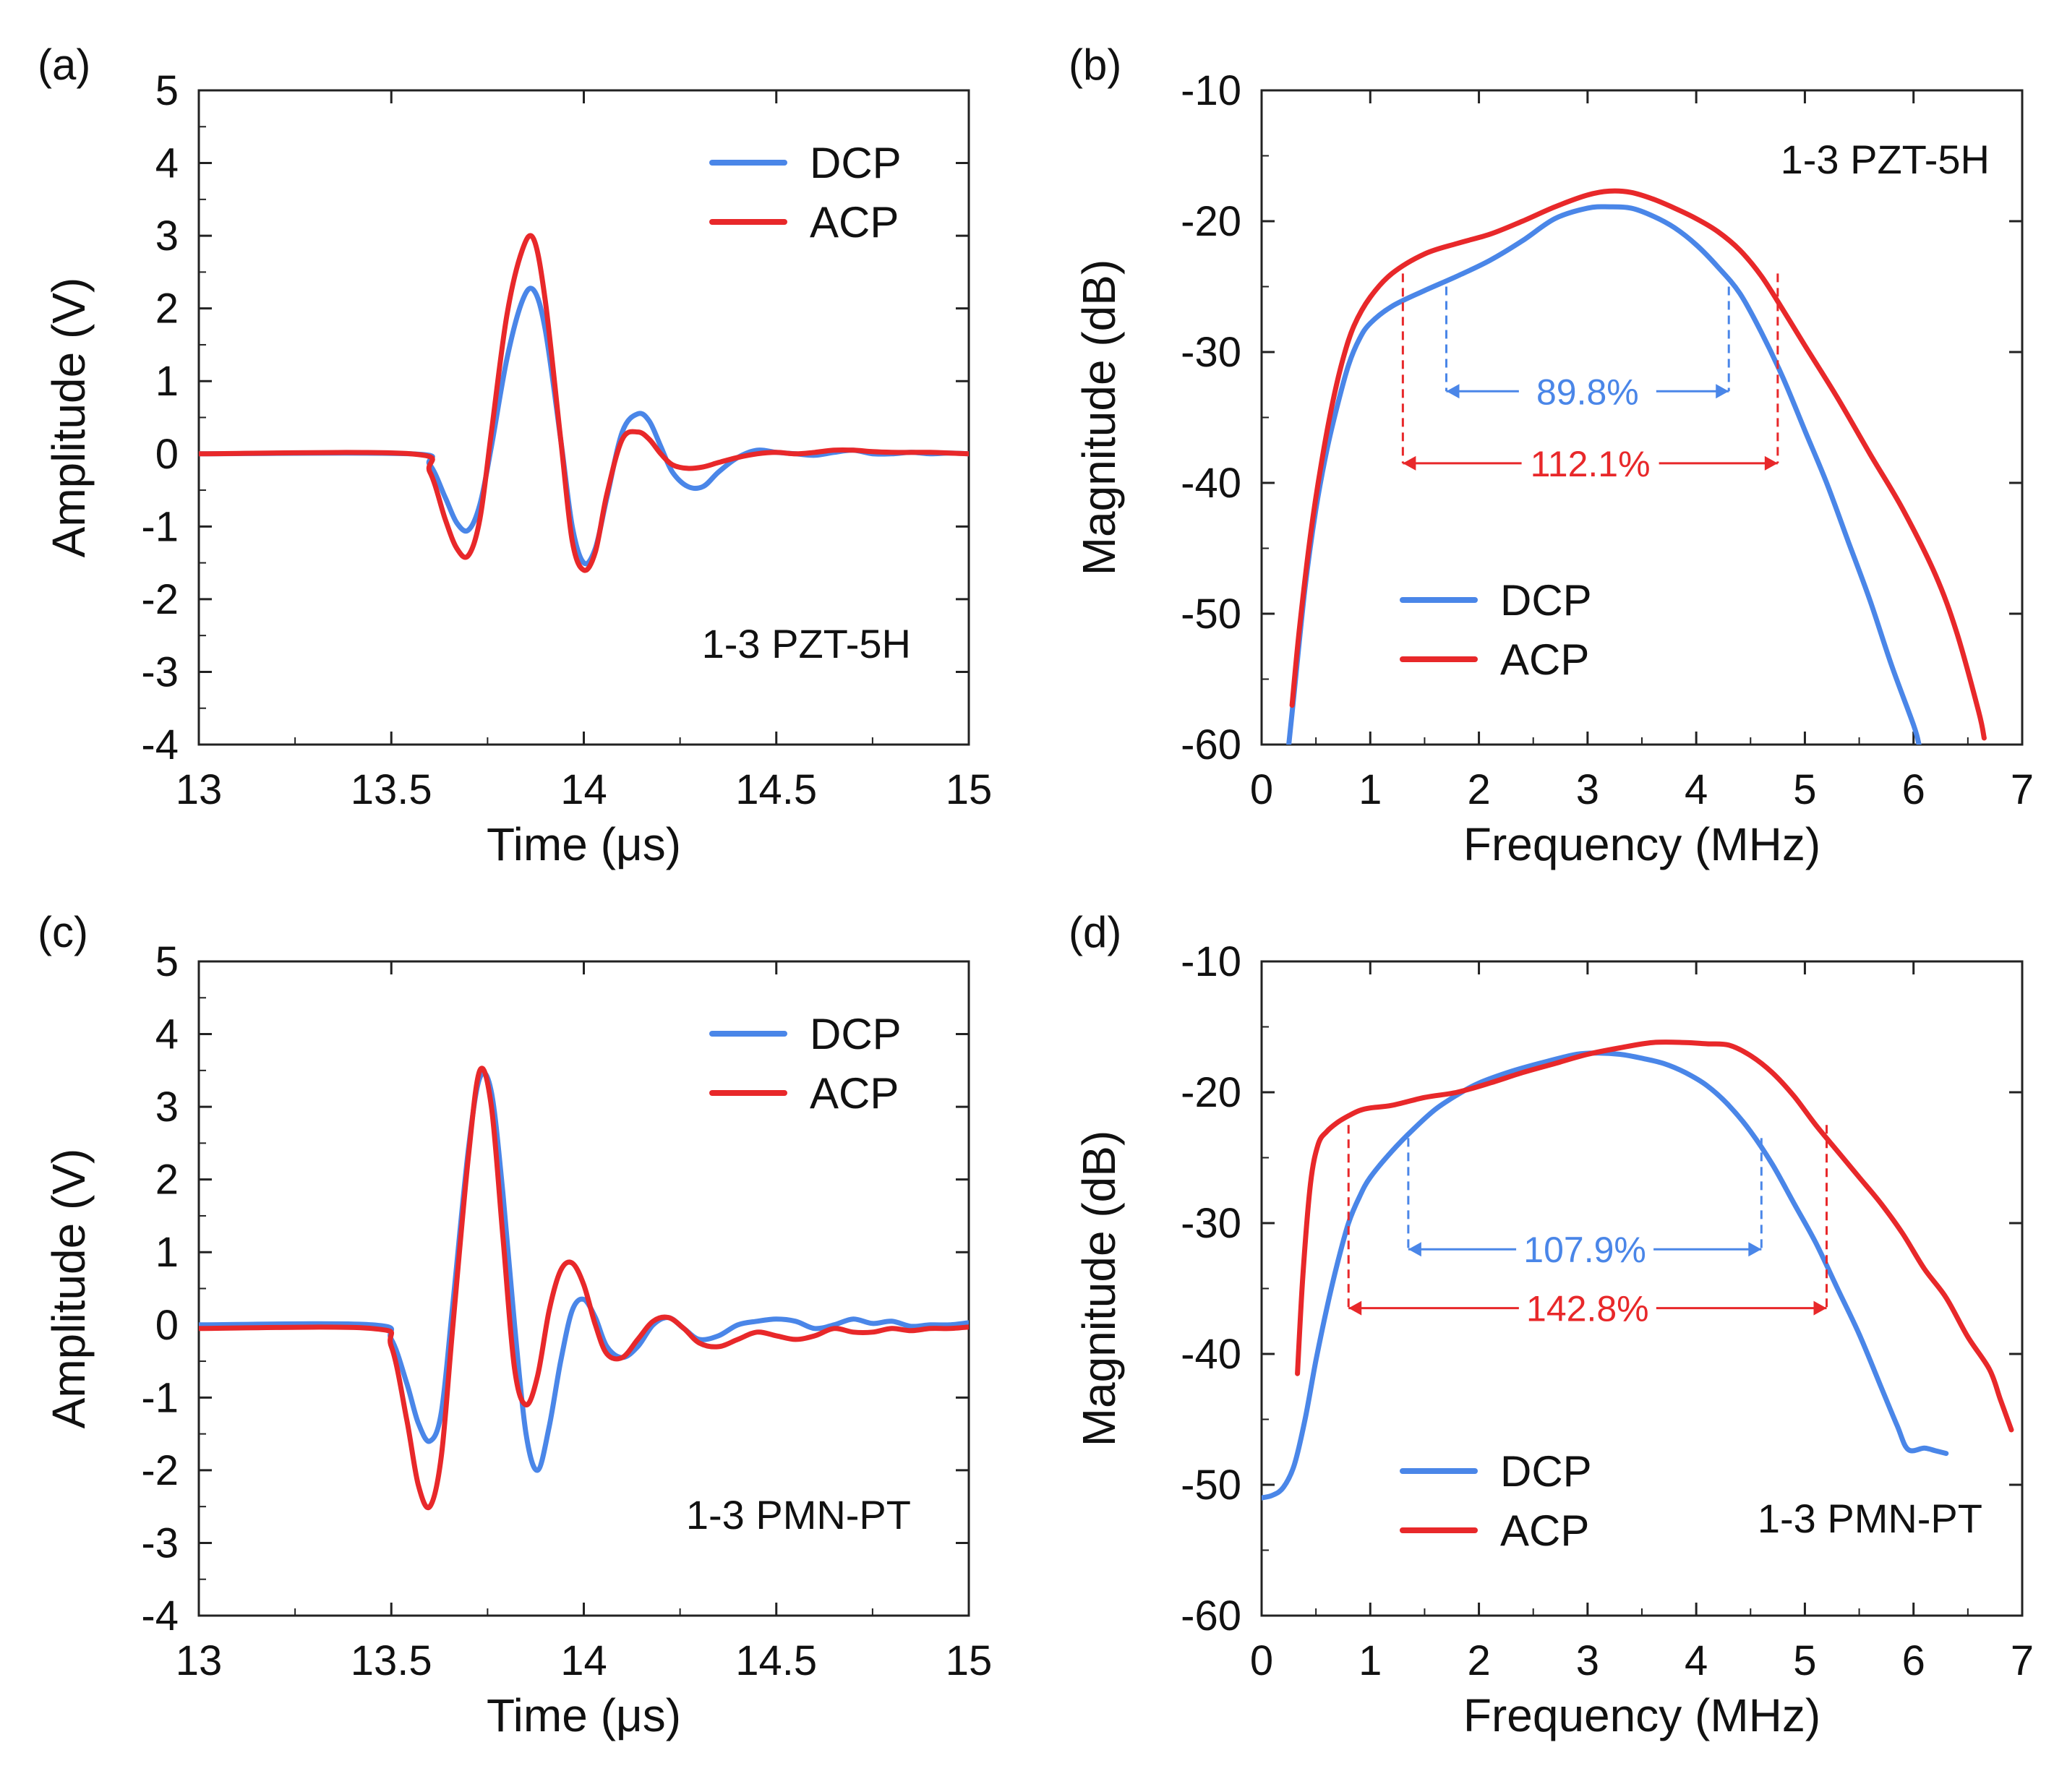 The image size is (2054, 1792). What do you see at coordinates (1584, 1250) in the screenshot?
I see `bandwidth-label: 107.9%` at bounding box center [1584, 1250].